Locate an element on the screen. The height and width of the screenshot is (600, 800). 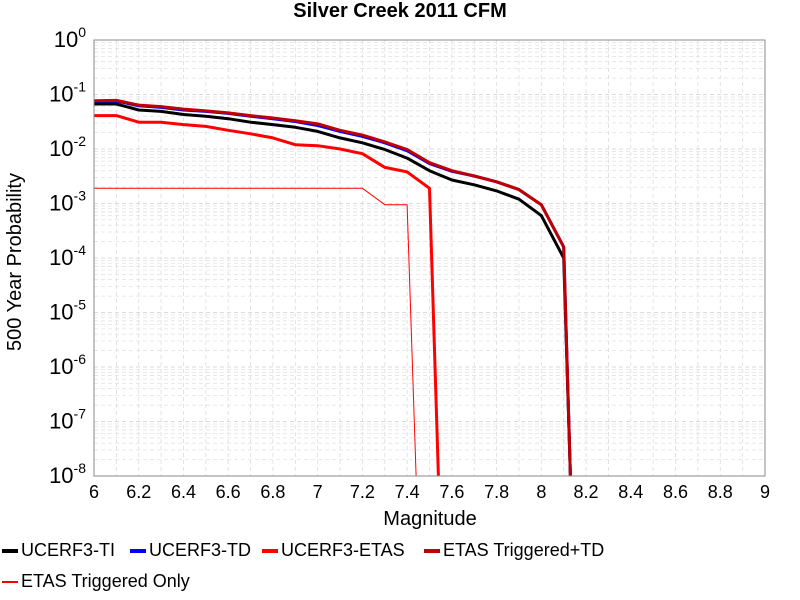
x-tick-label: 6.8 is located at coordinates (272, 492).